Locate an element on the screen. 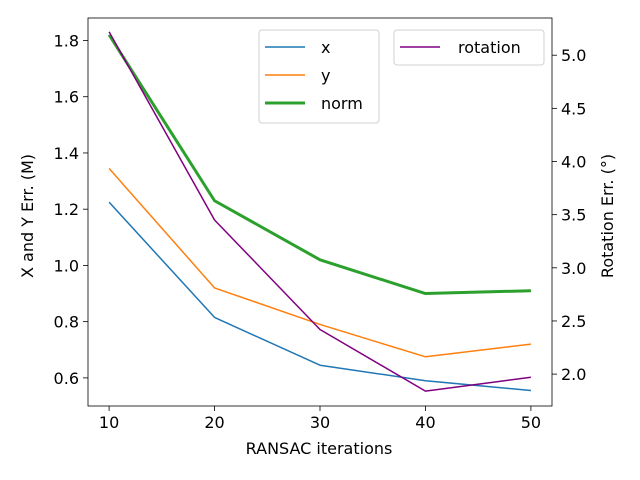 This screenshot has width=640, height=480. x-tick-label: 50 is located at coordinates (531, 422).